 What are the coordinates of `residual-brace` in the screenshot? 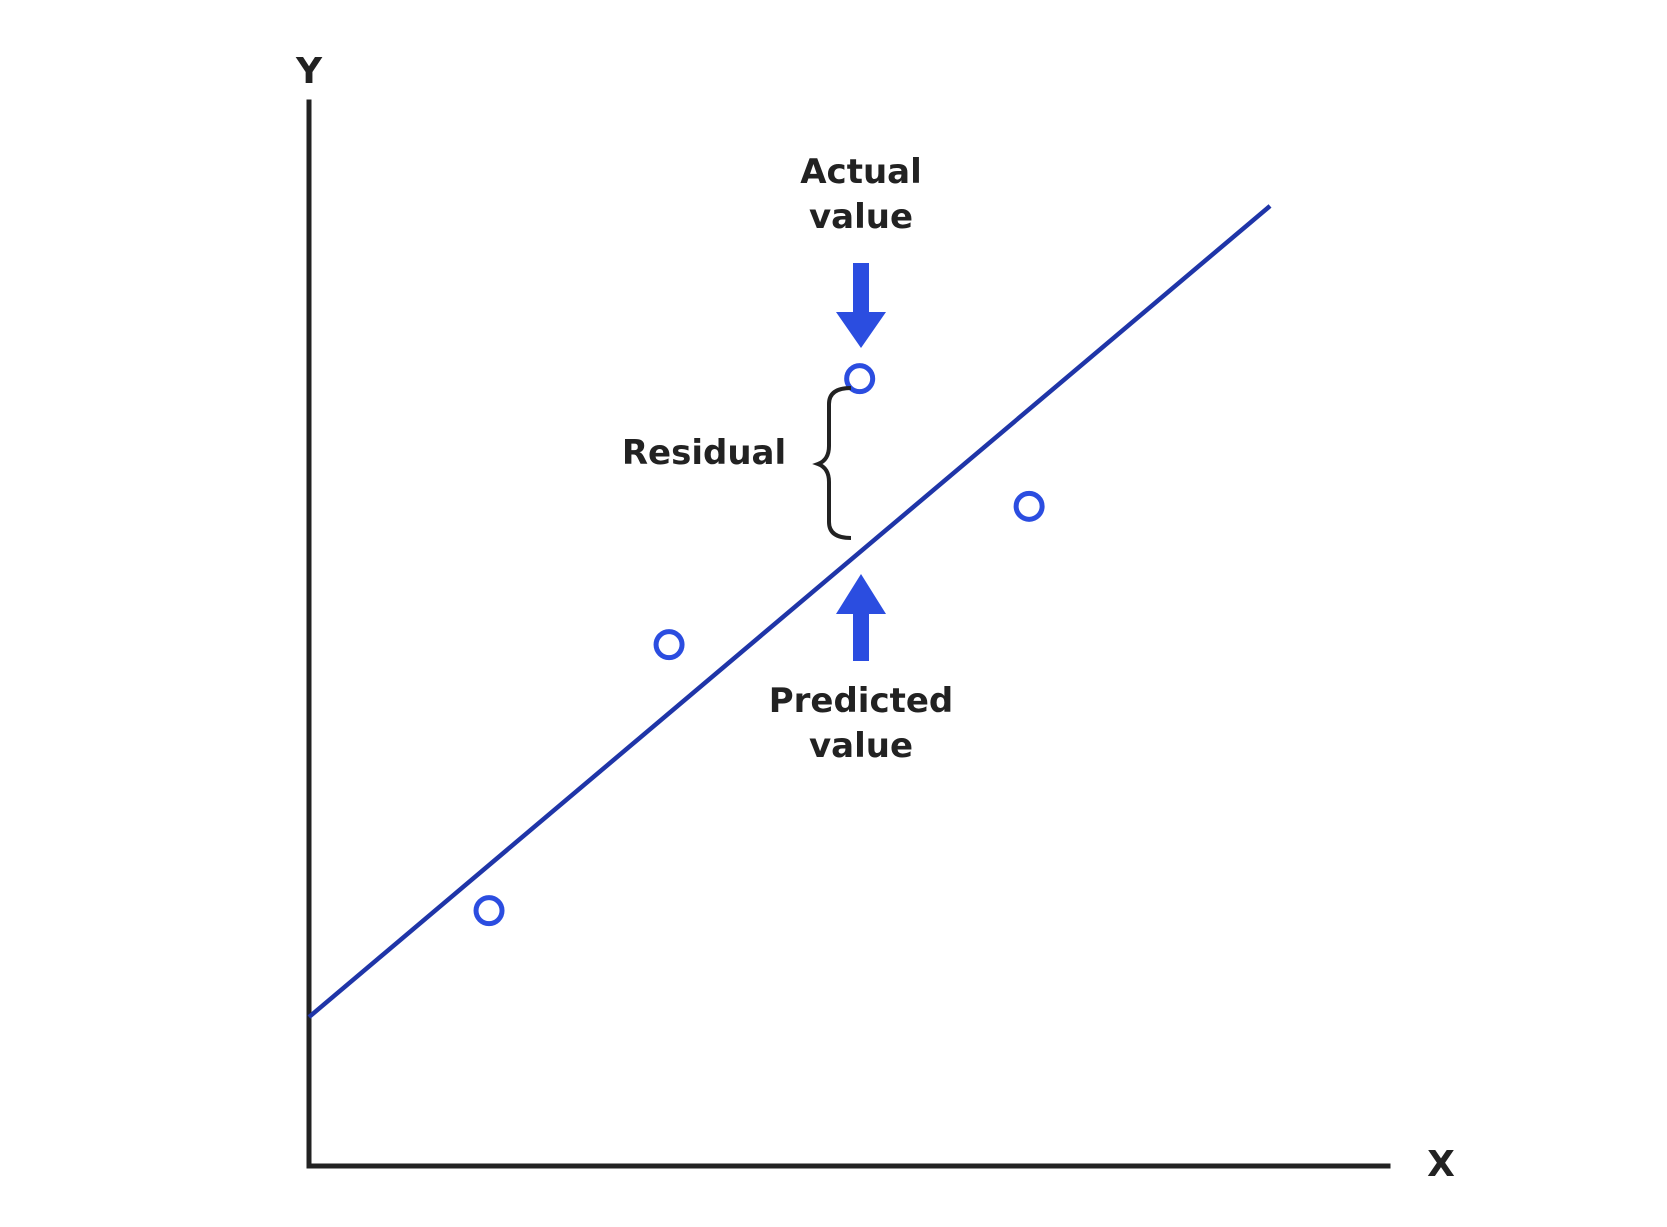 It's located at (832, 463).